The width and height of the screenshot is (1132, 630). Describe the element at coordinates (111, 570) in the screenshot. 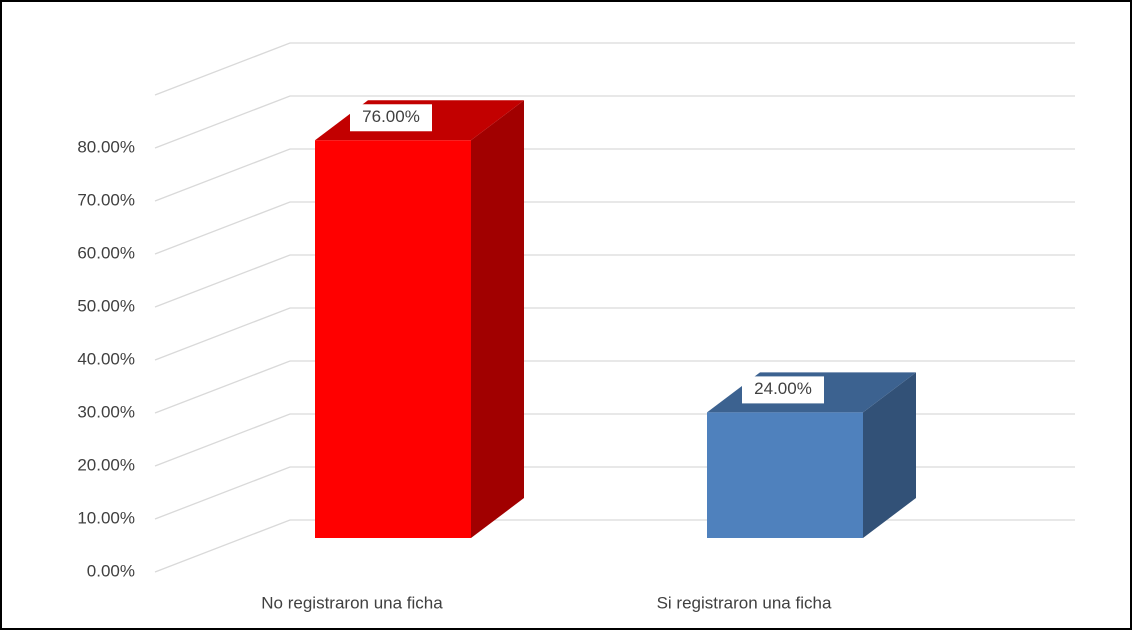

I see `y-tick-label: 0.00%` at that location.